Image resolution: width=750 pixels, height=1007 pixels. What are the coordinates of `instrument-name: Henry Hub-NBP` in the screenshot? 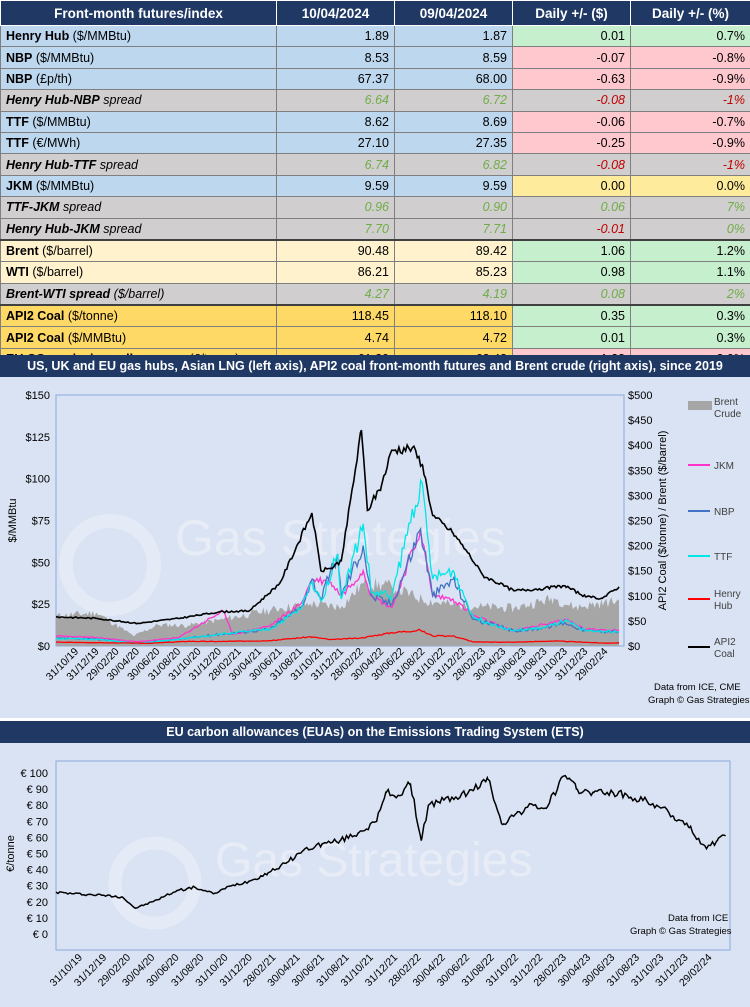 It's located at (53, 100).